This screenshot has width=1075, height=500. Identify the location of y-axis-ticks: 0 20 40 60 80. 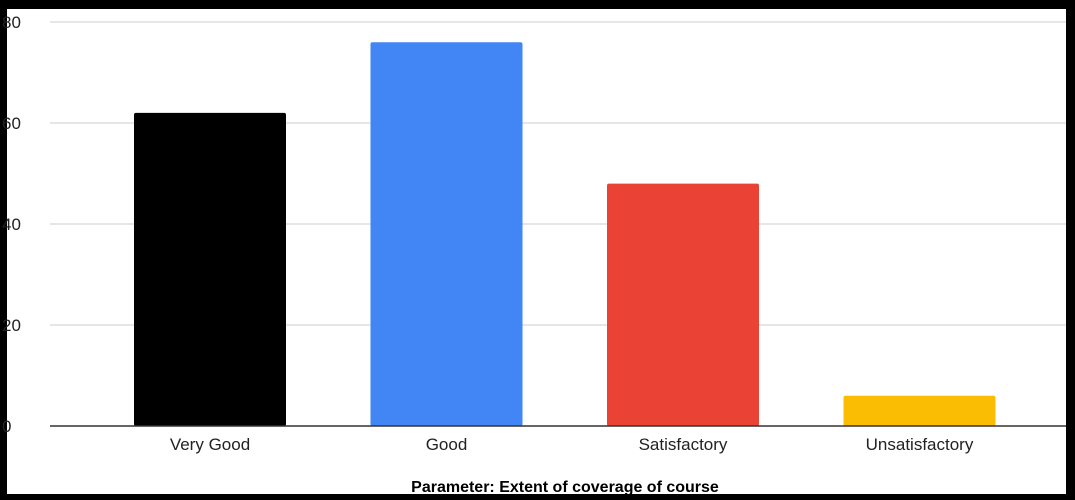
(11, 224).